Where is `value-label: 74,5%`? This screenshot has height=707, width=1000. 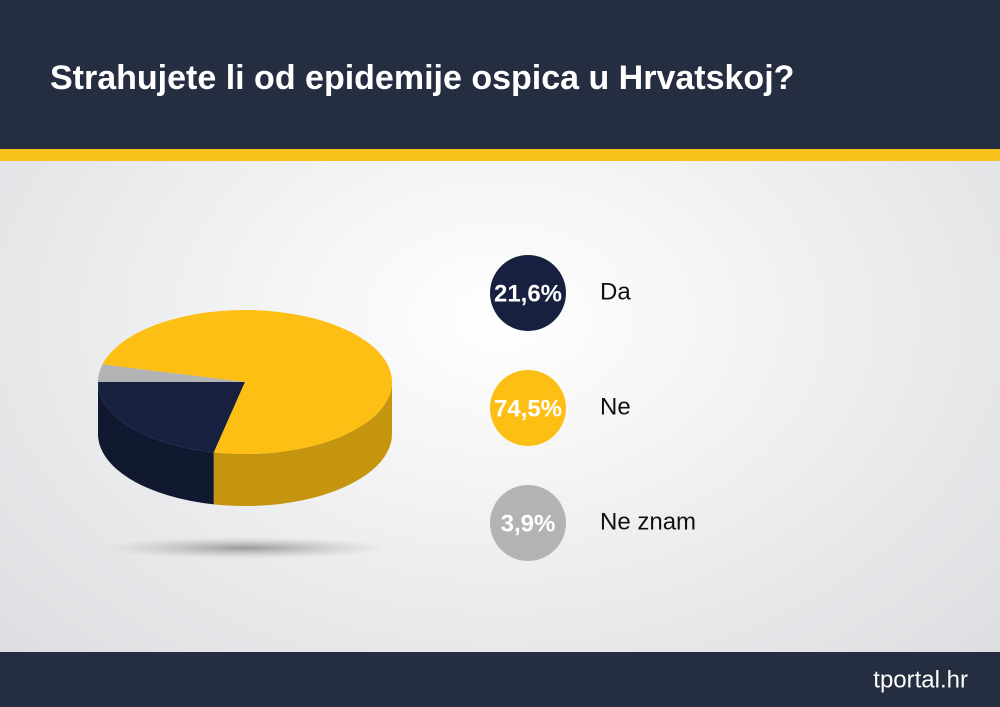
value-label: 74,5% is located at coordinates (528, 408).